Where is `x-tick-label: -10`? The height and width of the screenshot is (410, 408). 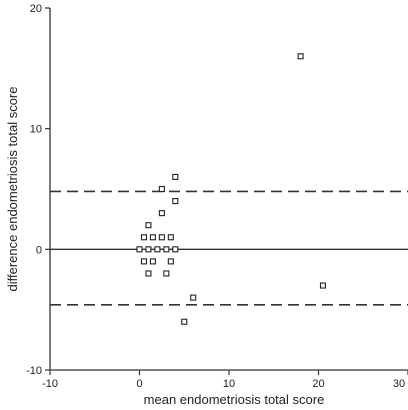 x-tick-label: -10 is located at coordinates (50, 384).